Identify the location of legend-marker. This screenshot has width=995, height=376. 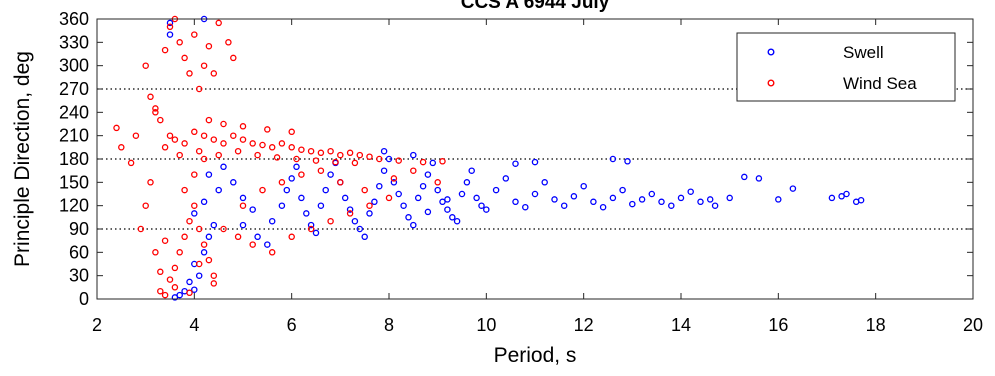
(771, 83).